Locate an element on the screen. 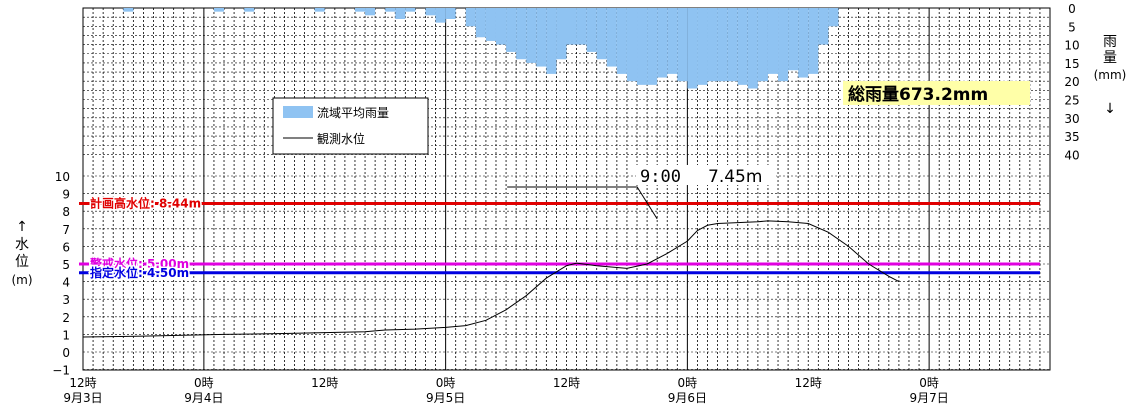 Image resolution: width=1128 pixels, height=410 pixels. legend-level-label: 観測水位 is located at coordinates (341, 138).